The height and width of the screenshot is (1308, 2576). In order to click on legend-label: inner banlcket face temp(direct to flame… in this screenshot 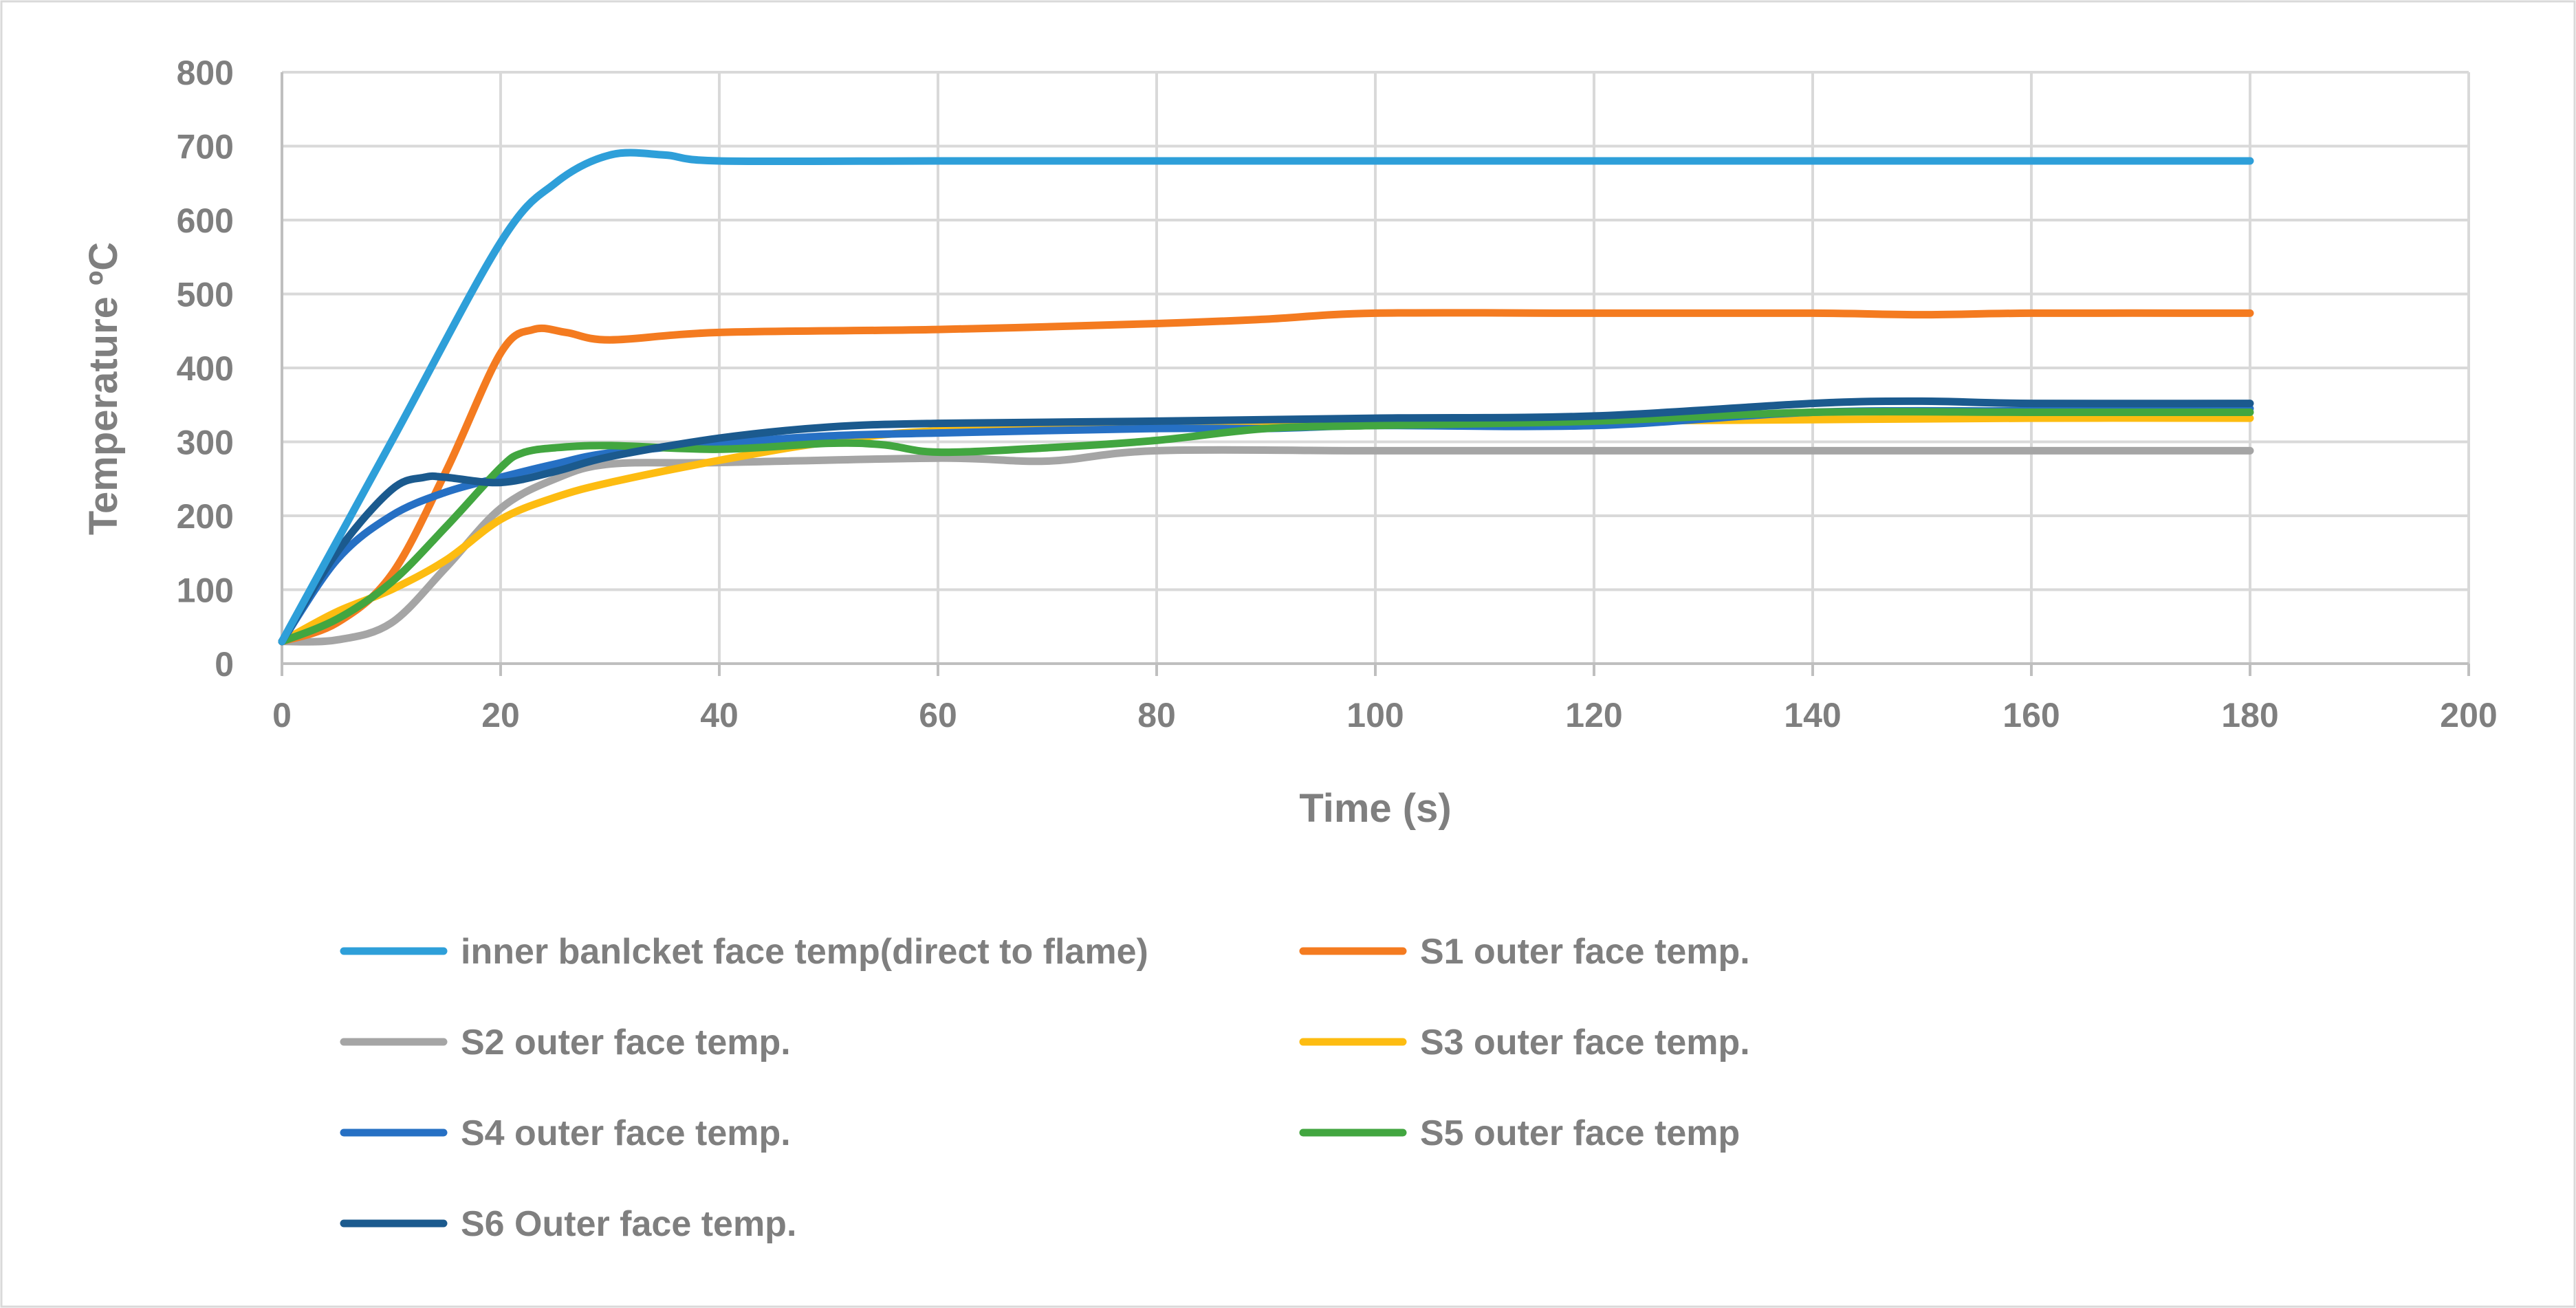, I will do `click(804, 952)`.